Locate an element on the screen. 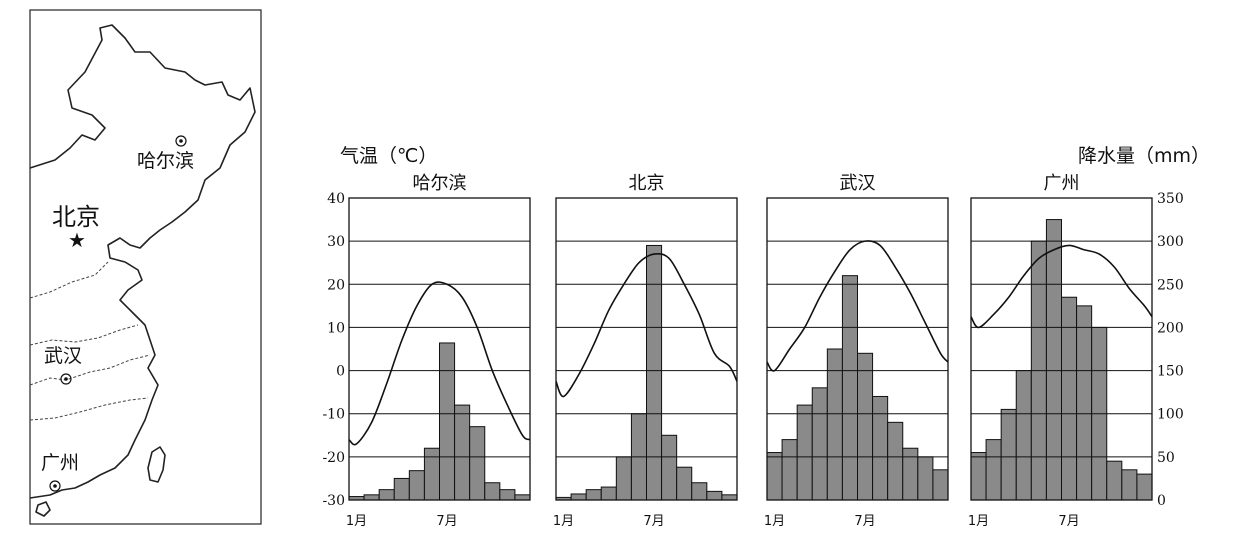  climate-panel: 武汉 1月 7月 is located at coordinates (856, 351).